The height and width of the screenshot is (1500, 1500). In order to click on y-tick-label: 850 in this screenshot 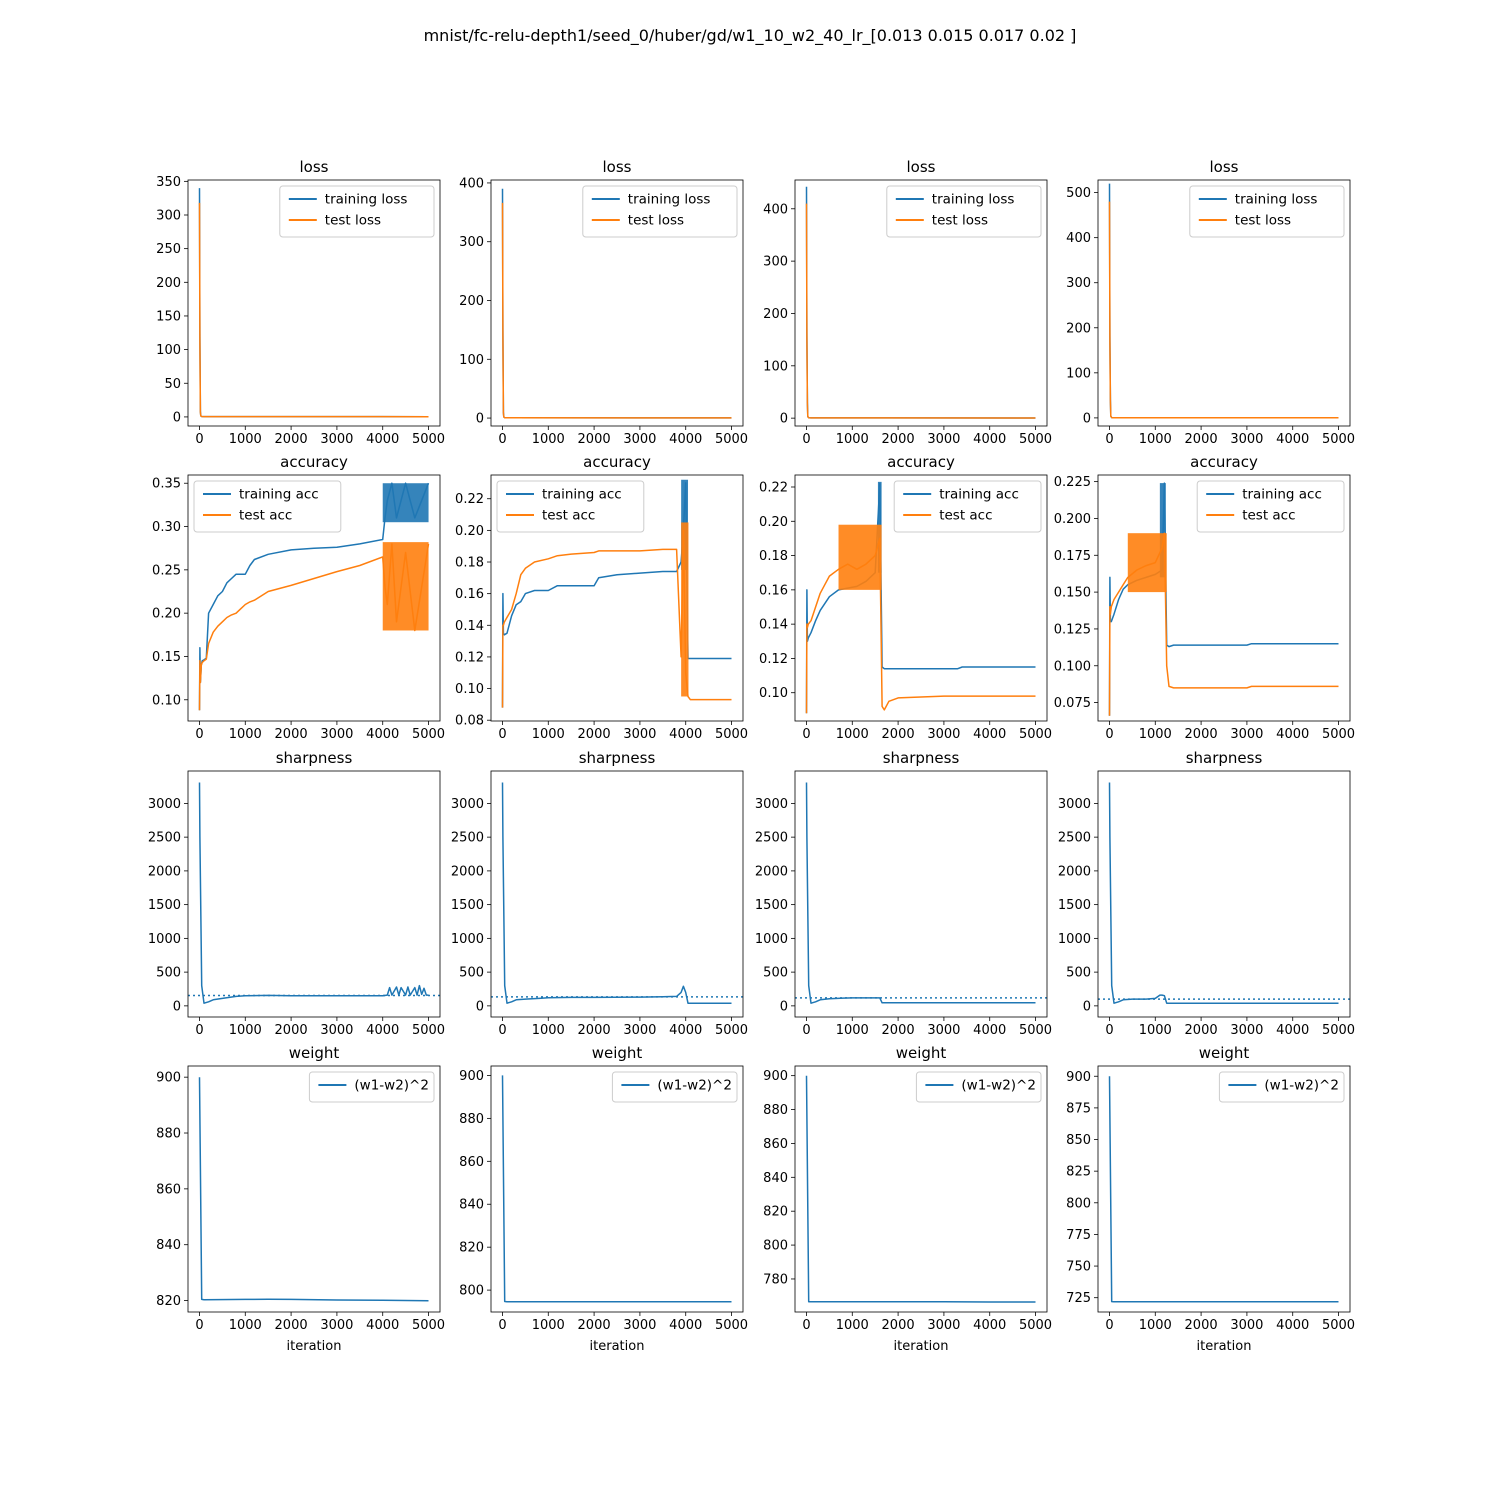, I will do `click(1078, 1140)`.